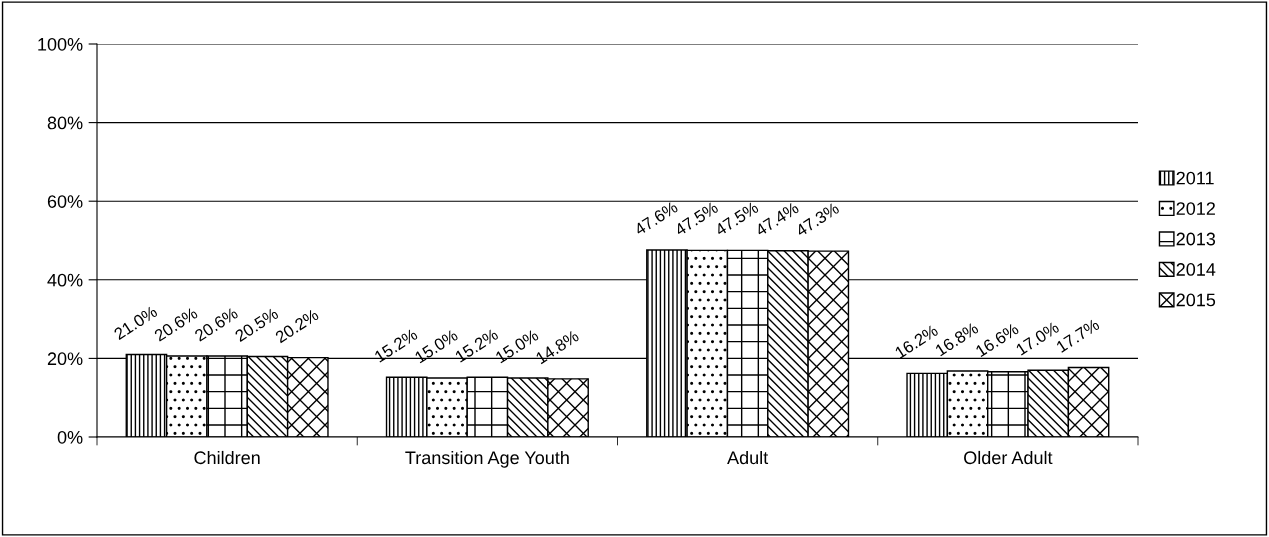 The image size is (1269, 537). Describe the element at coordinates (1195, 208) in the screenshot. I see `legend-label: 2012` at that location.